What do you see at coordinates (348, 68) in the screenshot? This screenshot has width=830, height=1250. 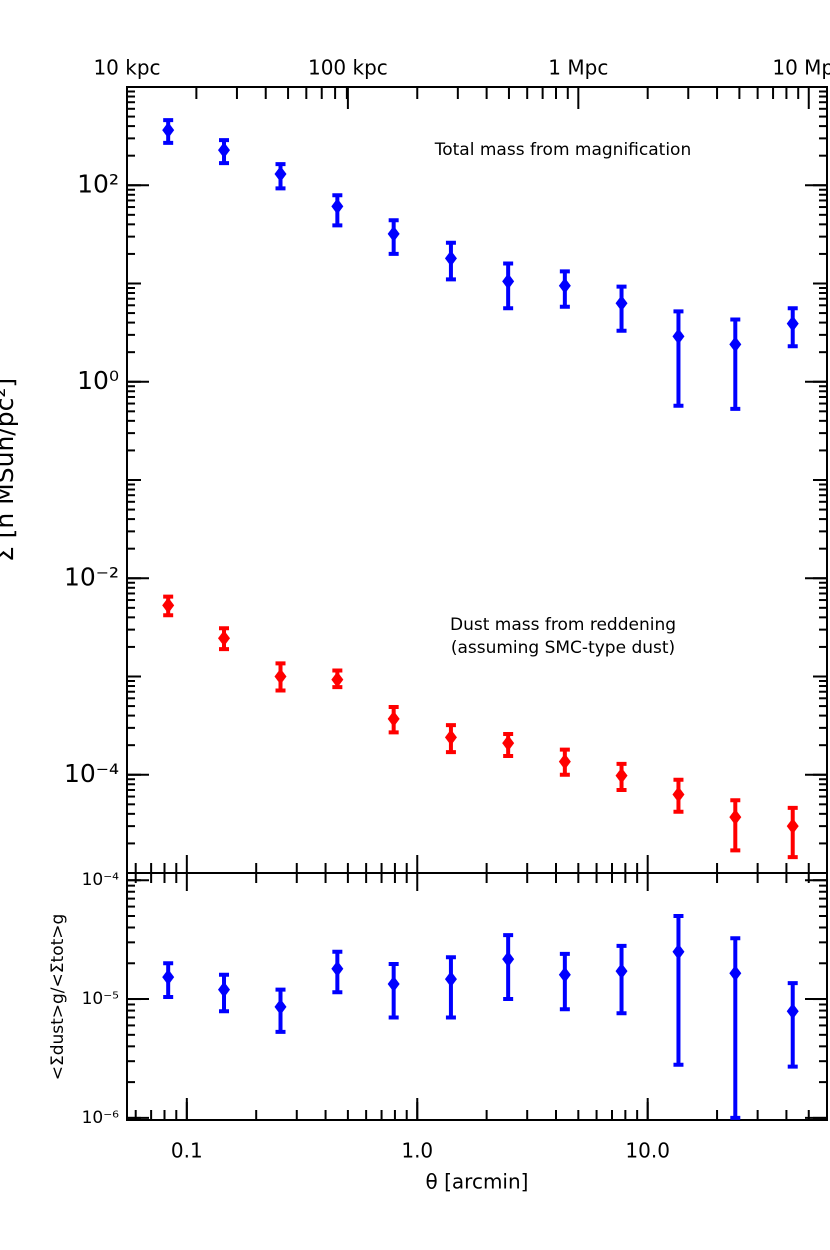 I see `x2-tick-label: 100 kpc` at bounding box center [348, 68].